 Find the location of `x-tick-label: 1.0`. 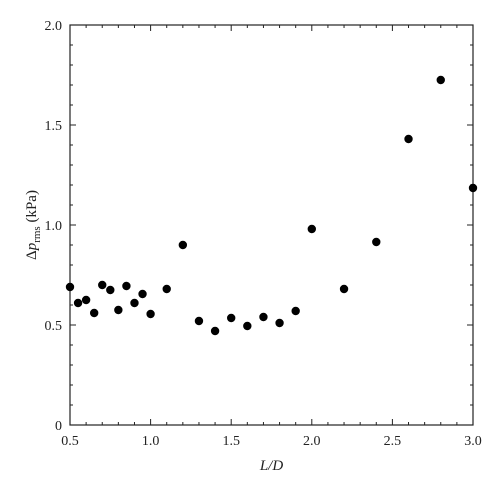

x-tick-label: 1.0 is located at coordinates (151, 441).